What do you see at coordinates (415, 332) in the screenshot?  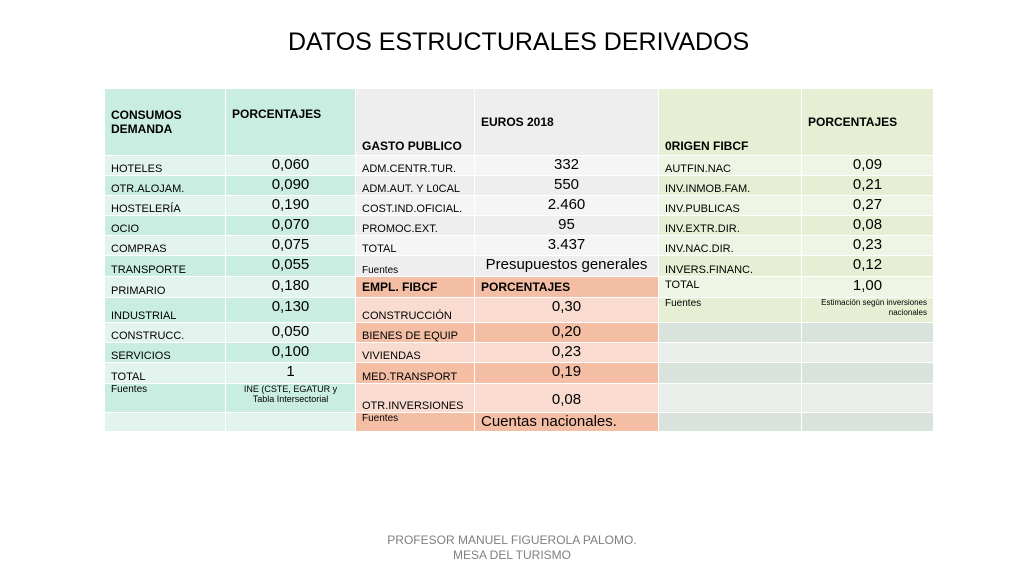 I see `empleo-label: BIENES DE EQUIP` at bounding box center [415, 332].